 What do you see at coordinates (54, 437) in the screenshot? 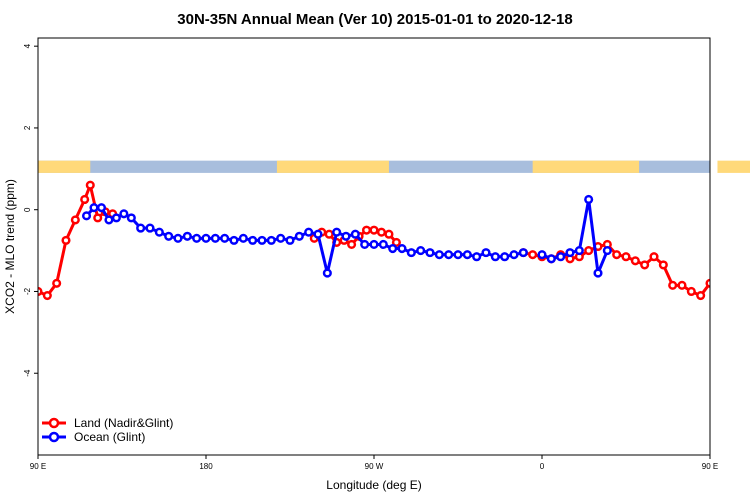
I see `legend-marker` at bounding box center [54, 437].